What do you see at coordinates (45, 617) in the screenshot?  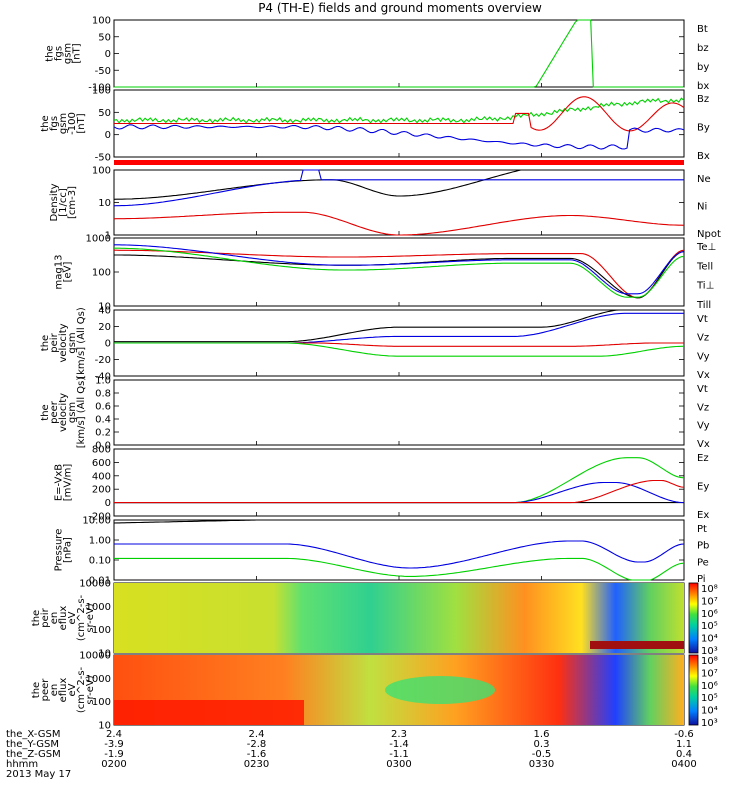 I see `y-axis-label: peir` at bounding box center [45, 617].